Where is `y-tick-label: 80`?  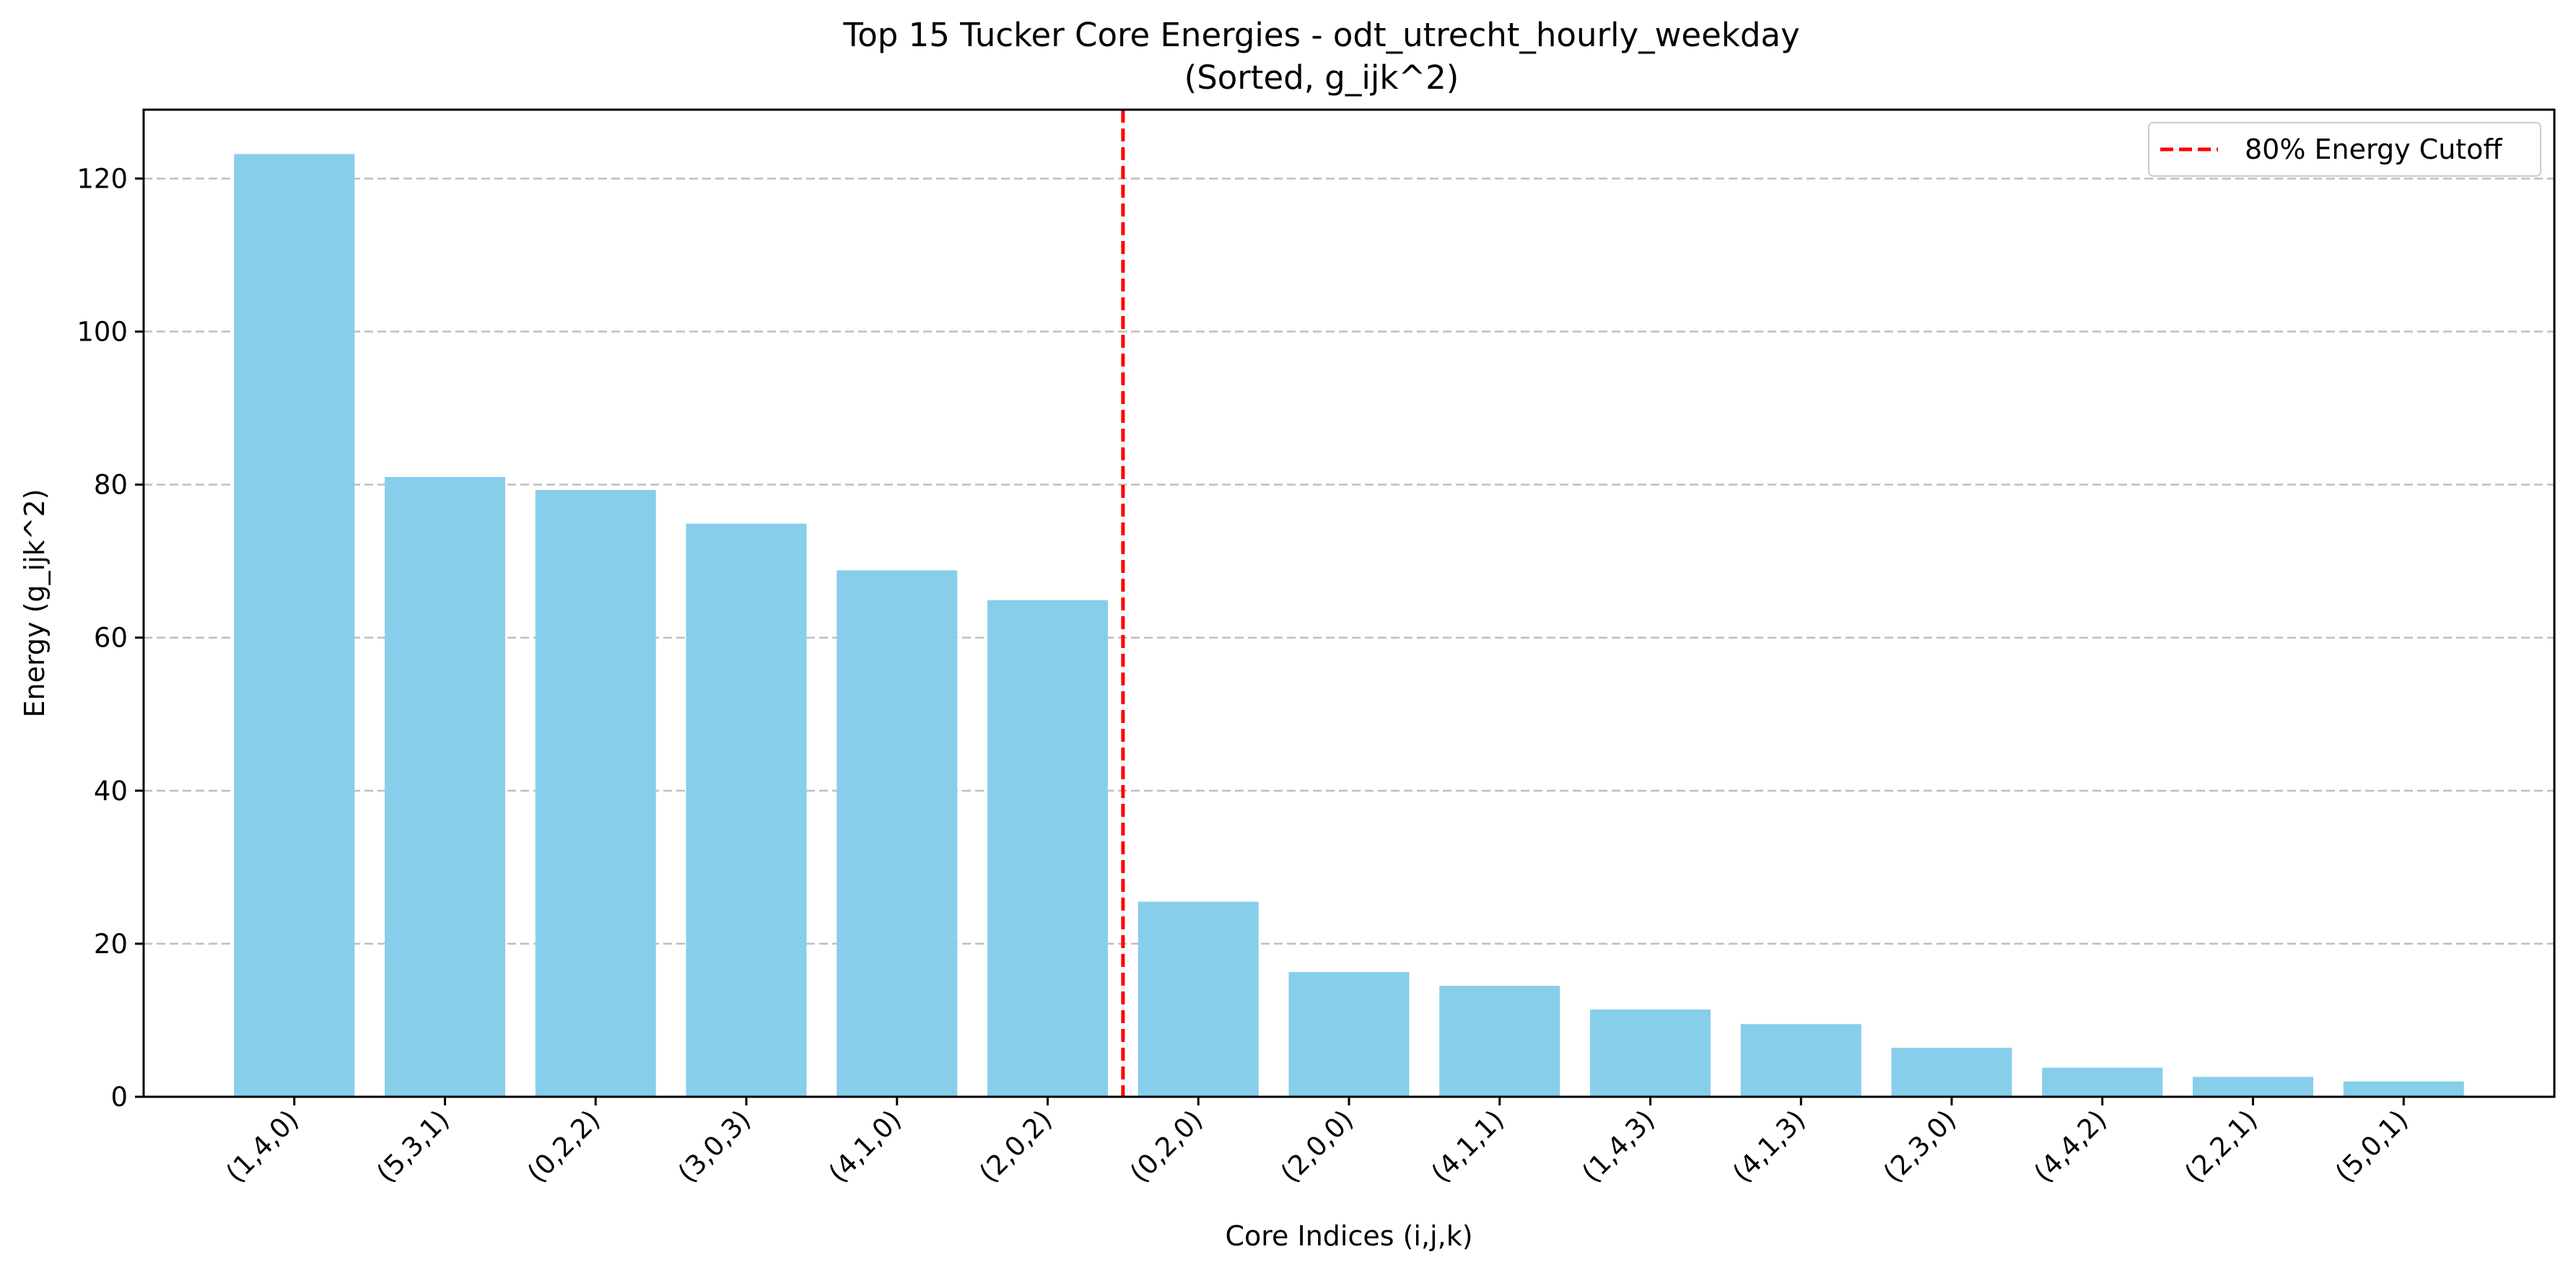
y-tick-label: 80 is located at coordinates (111, 486).